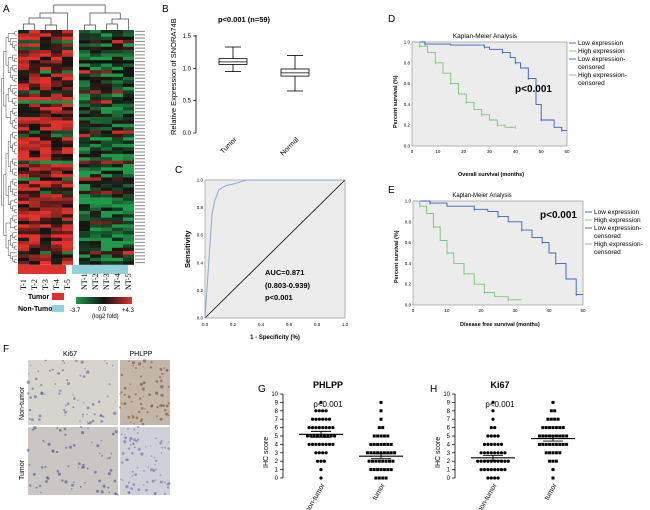 The height and width of the screenshot is (510, 650). What do you see at coordinates (408, 305) in the screenshot?
I see `km-y-tick: 0.0` at bounding box center [408, 305].